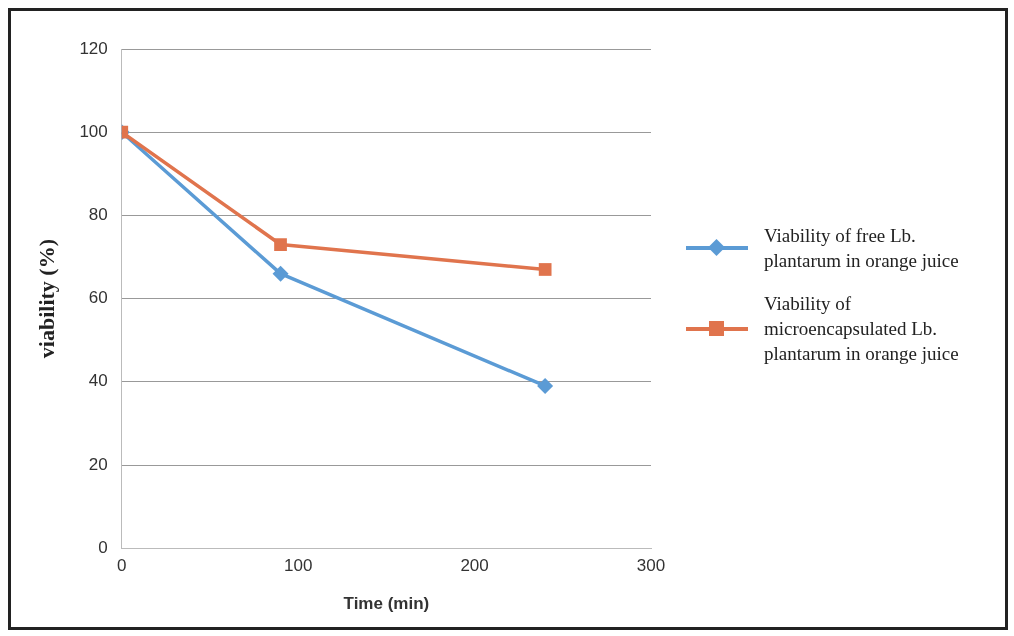 This screenshot has height=636, width=1014. Describe the element at coordinates (862, 248) in the screenshot. I see `legend-label: Viability of free Lb. plantarum in orange juice` at that location.